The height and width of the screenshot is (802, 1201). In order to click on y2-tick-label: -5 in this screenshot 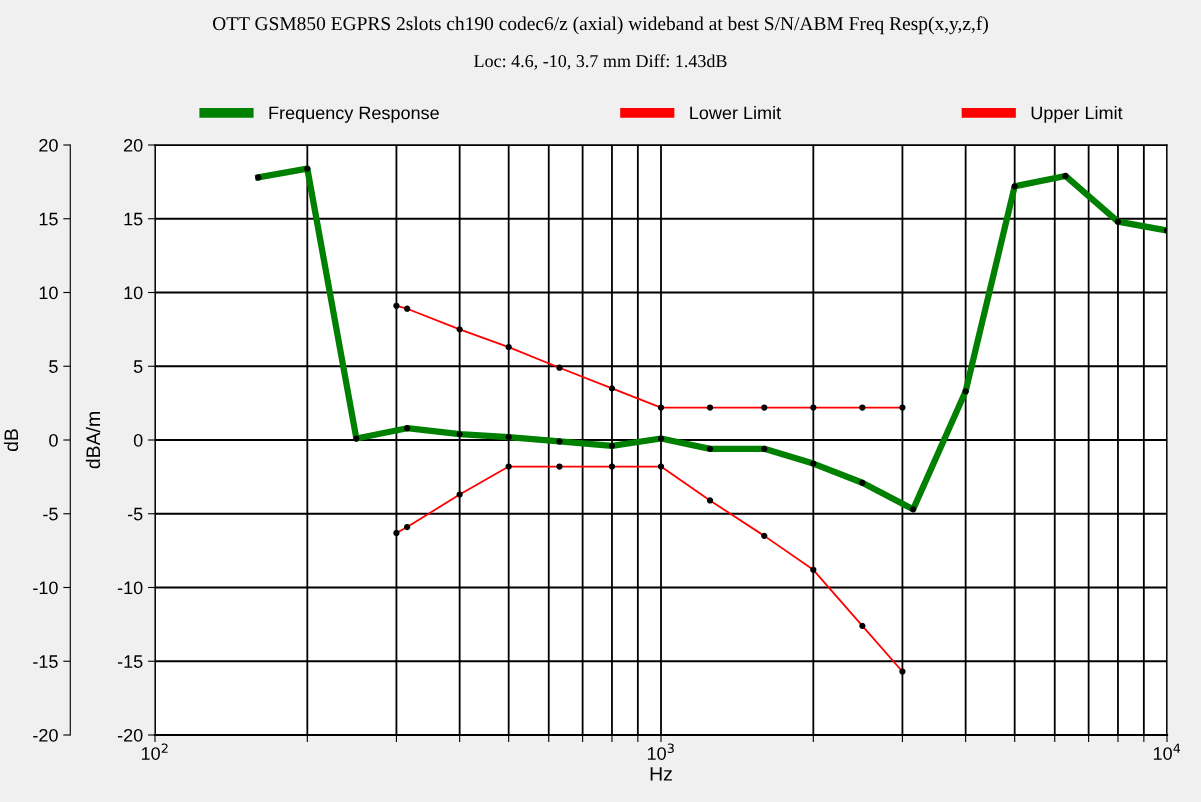, I will do `click(135, 514)`.